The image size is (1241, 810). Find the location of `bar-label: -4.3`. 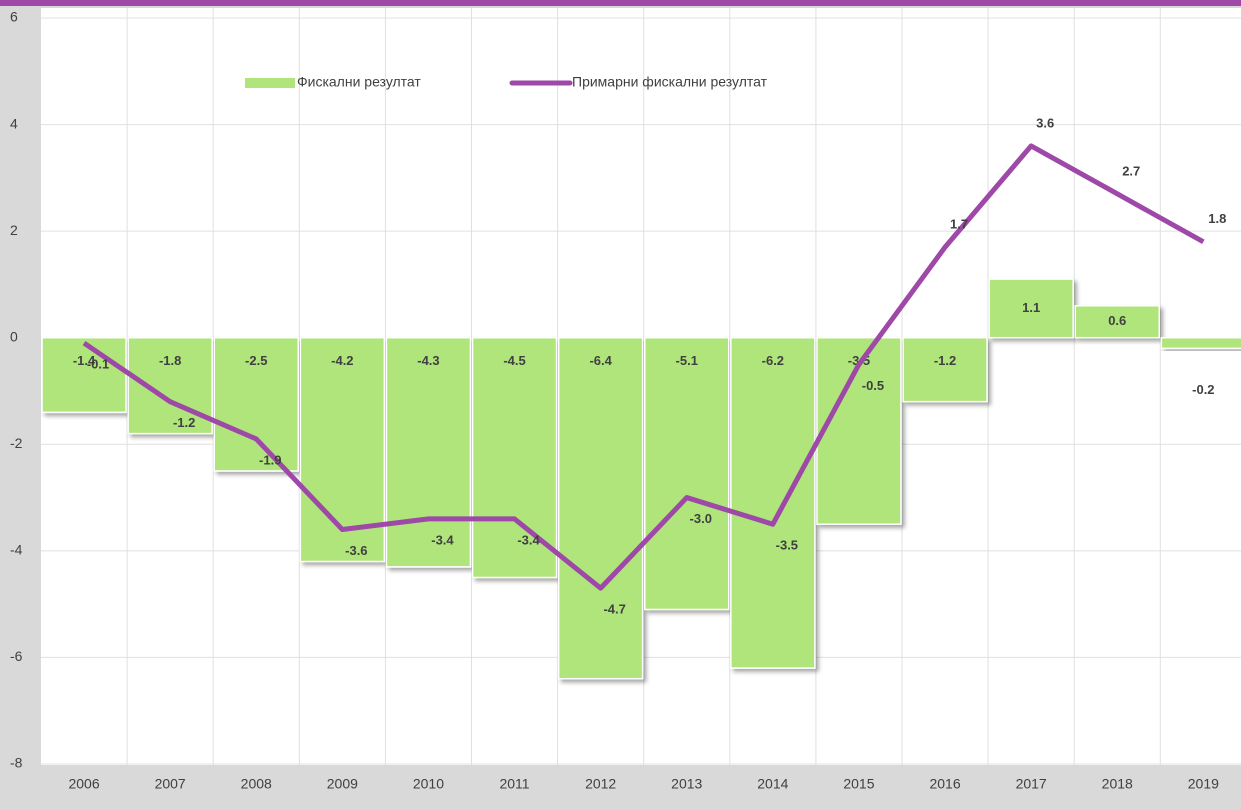

bar-label: -4.3 is located at coordinates (428, 360).